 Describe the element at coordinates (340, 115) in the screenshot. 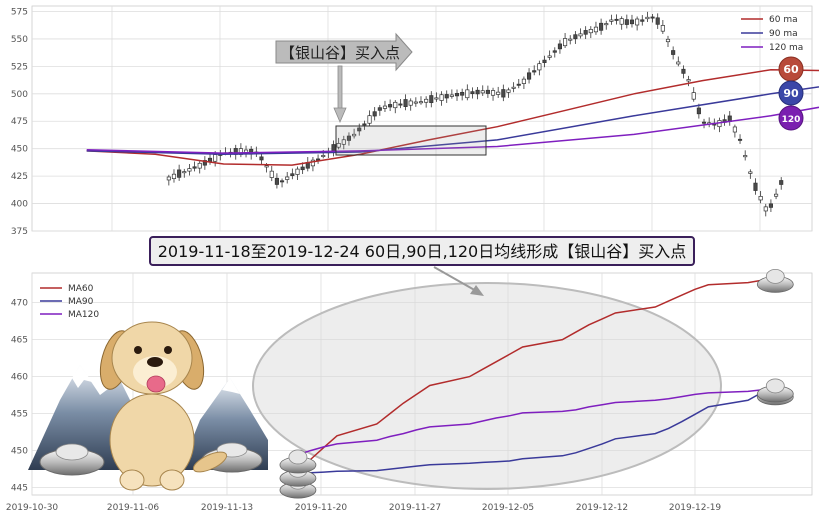

I see `annotation-pointer-head` at that location.